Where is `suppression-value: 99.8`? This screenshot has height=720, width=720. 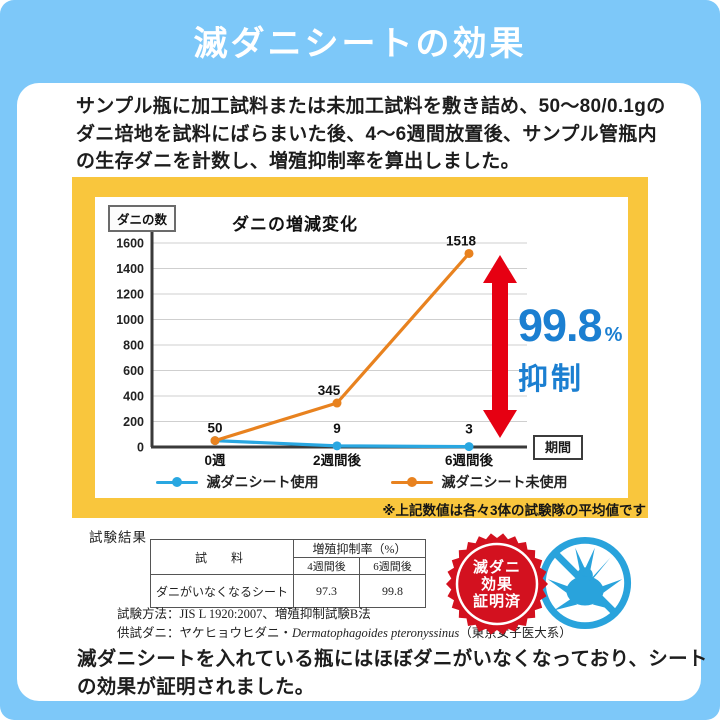
suppression-value: 99.8 is located at coordinates (560, 325).